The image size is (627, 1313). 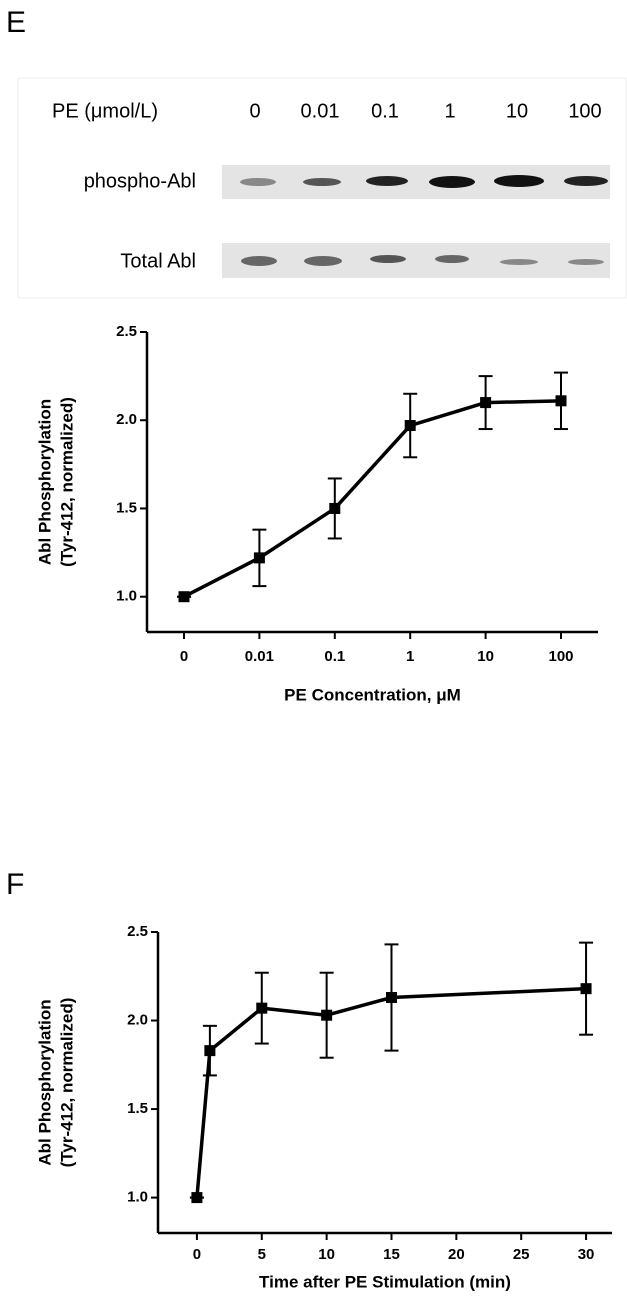 What do you see at coordinates (334, 656) in the screenshot?
I see `x-tick-label: 0.1` at bounding box center [334, 656].